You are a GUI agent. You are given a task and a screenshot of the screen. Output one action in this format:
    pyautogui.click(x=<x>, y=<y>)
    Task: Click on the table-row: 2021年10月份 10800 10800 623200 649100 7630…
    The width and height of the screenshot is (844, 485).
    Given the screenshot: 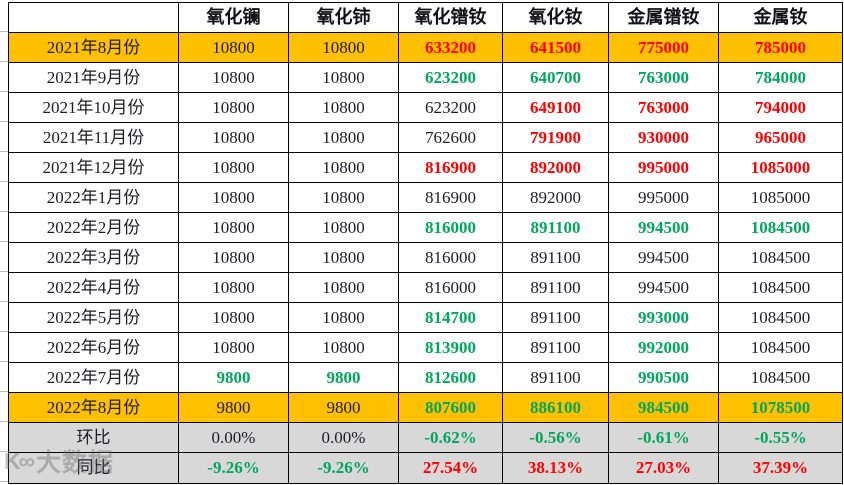 What is the action you would take?
    pyautogui.click(x=425, y=108)
    